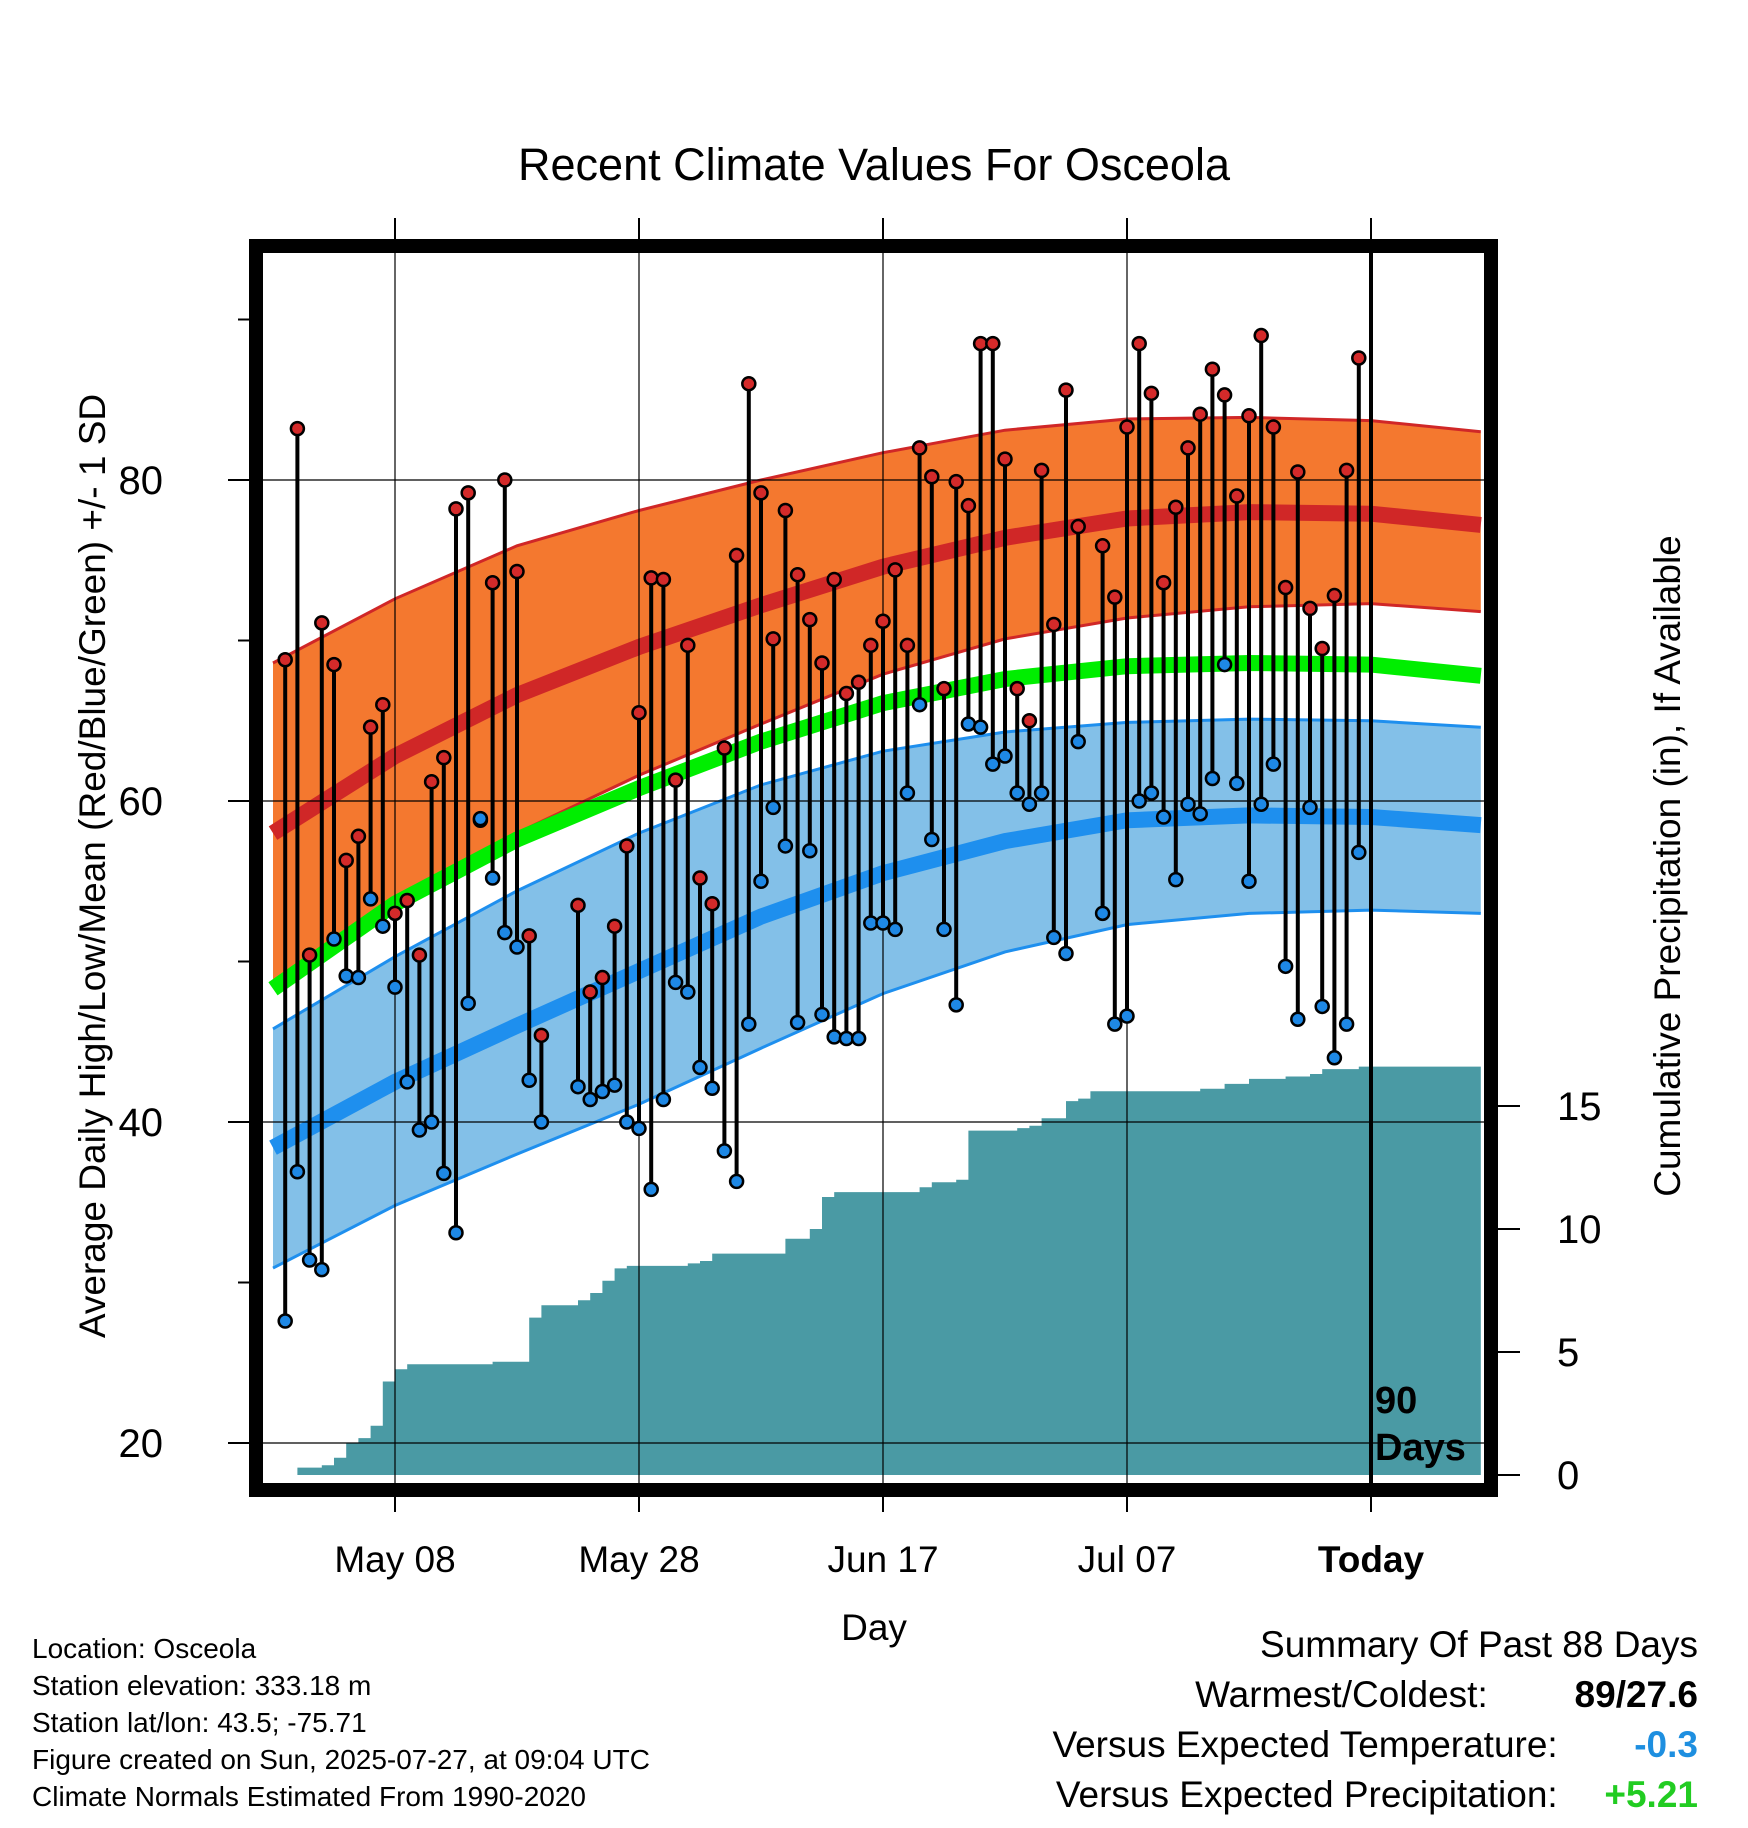 The image size is (1748, 1828). I want to click on precip-row: Versus Expected Precipitation: +5.21, so click(1375, 1795).